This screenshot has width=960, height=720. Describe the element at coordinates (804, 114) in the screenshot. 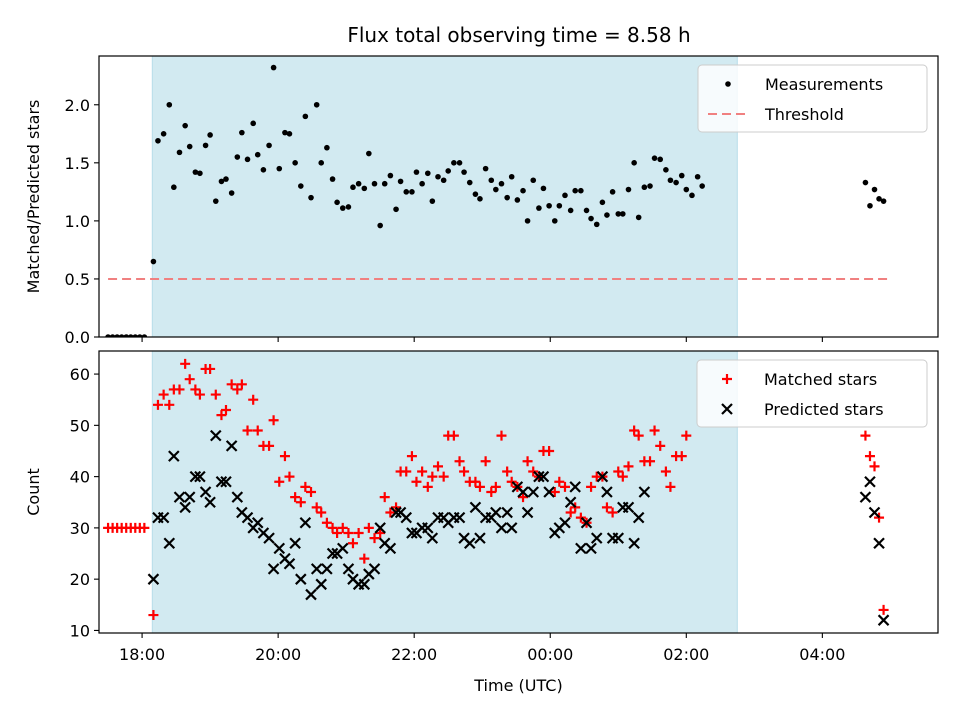

I see `legend-label: Threshold` at that location.